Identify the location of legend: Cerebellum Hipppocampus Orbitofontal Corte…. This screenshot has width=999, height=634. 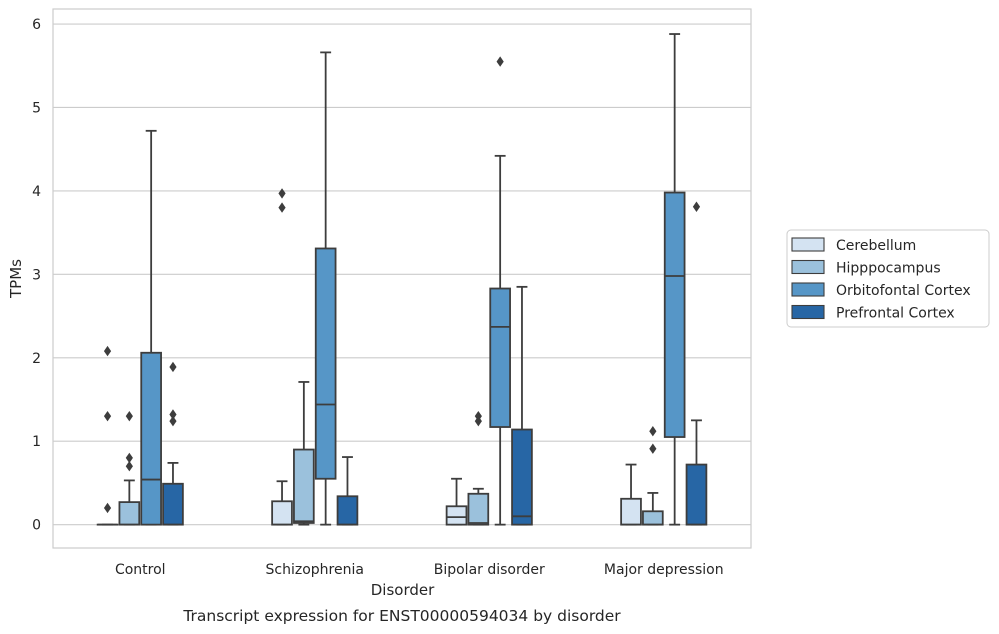
(888, 278).